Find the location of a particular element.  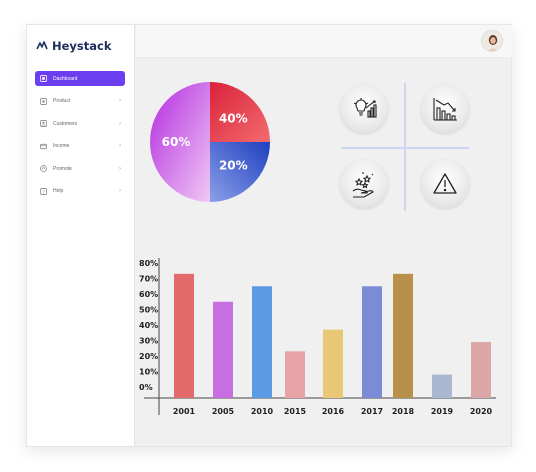

y-tick-label: 50% is located at coordinates (148, 310).